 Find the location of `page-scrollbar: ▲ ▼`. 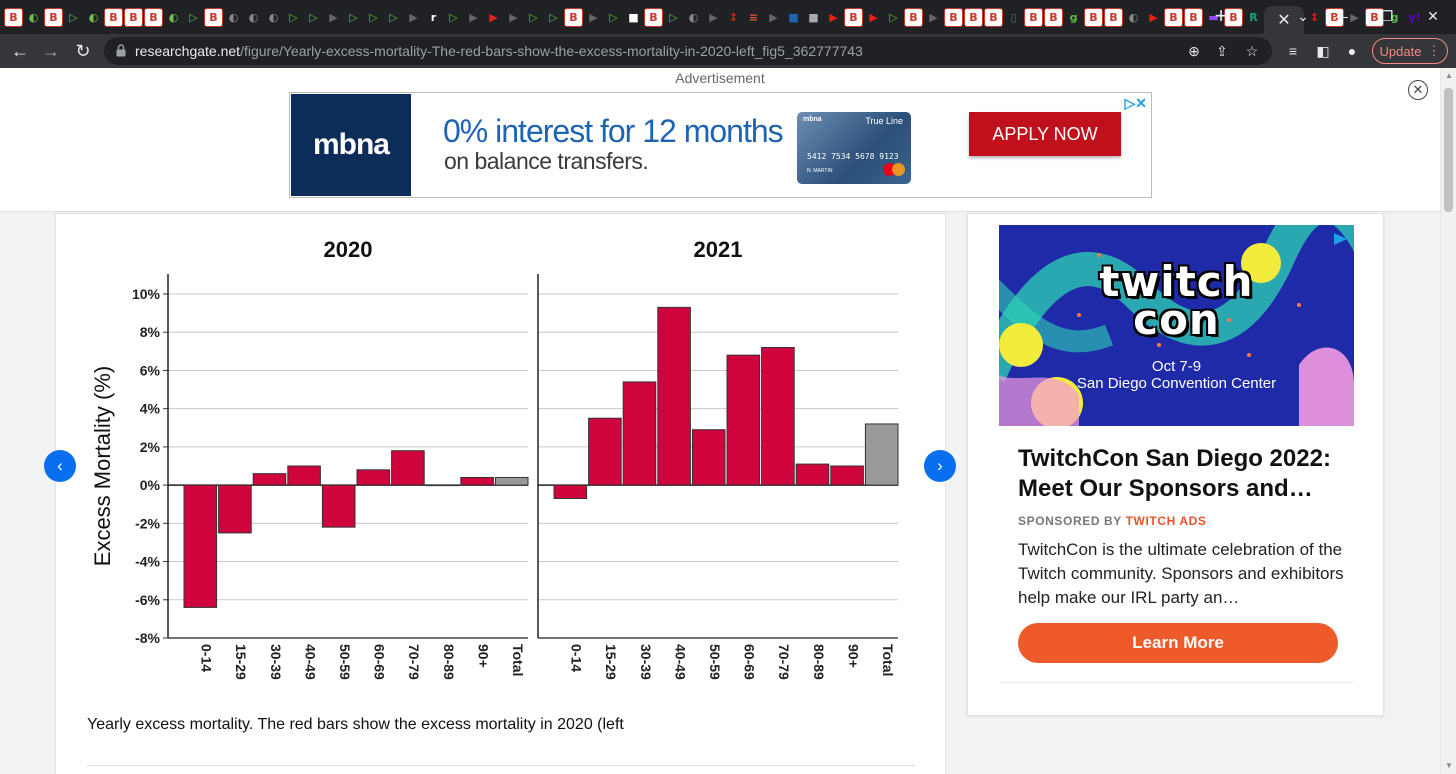

page-scrollbar: ▲ ▼ is located at coordinates (1448, 421).